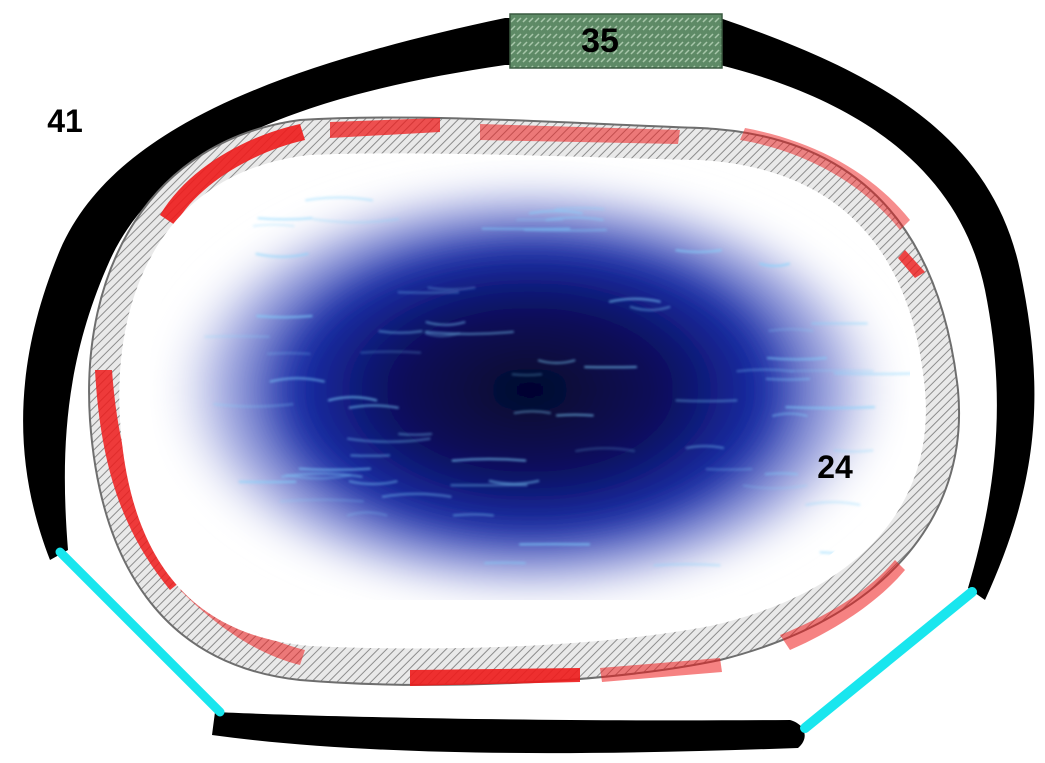 This screenshot has height=763, width=1045. What do you see at coordinates (140, 632) in the screenshot?
I see `connector-left` at bounding box center [140, 632].